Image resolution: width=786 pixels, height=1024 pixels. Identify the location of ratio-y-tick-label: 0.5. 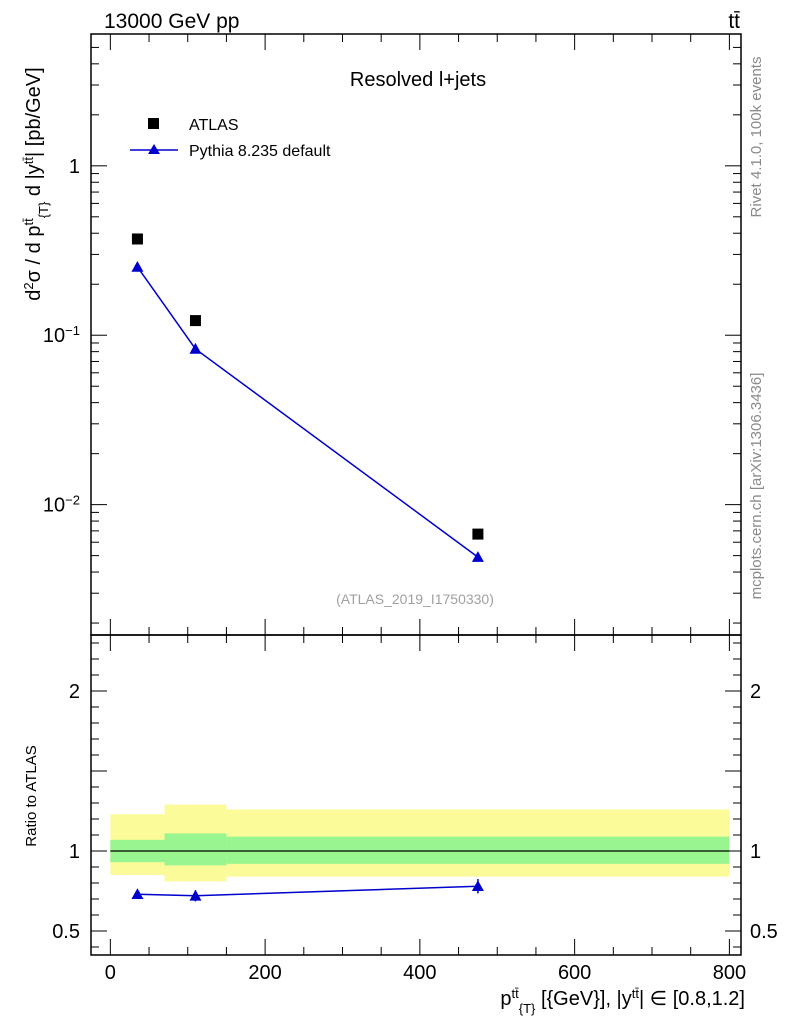
(66, 932).